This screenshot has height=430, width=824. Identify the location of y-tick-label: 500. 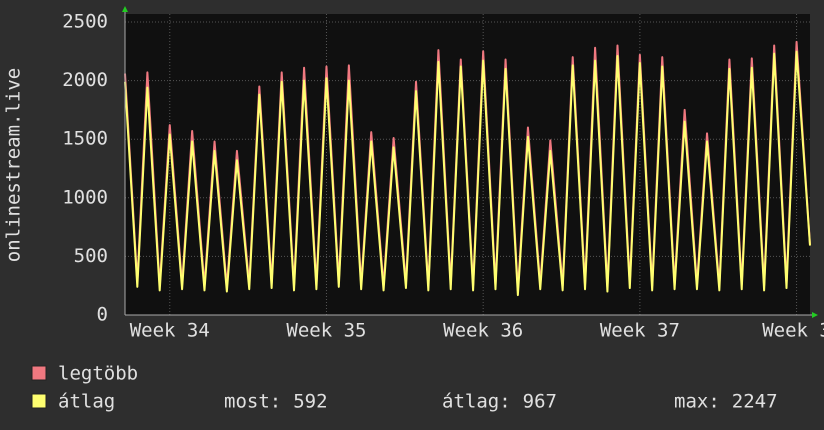
(91, 256).